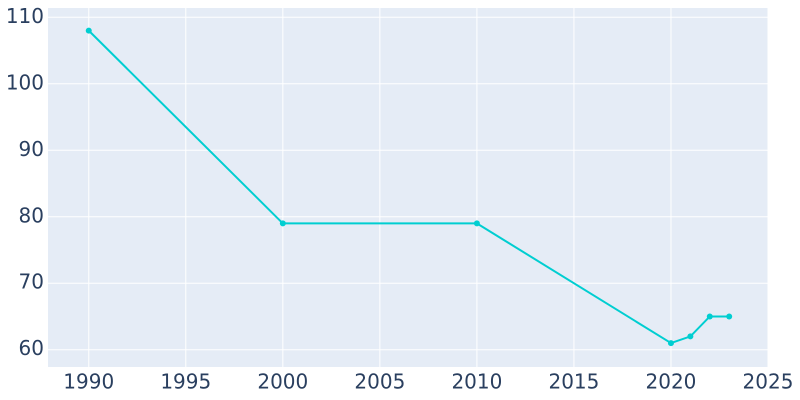 This screenshot has height=400, width=800. Describe the element at coordinates (25, 82) in the screenshot. I see `y-tick-label: 100` at that location.